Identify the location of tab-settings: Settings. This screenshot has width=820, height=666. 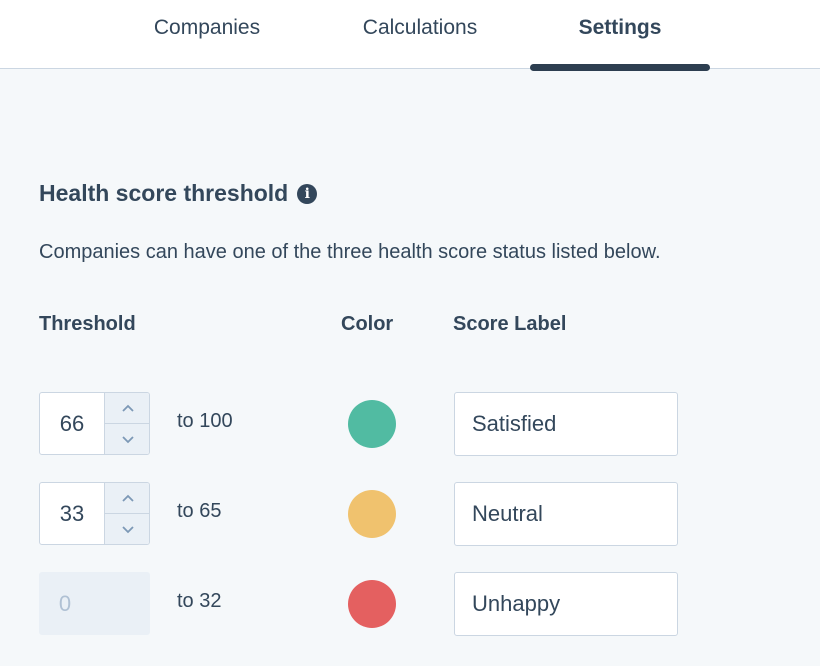
(620, 27).